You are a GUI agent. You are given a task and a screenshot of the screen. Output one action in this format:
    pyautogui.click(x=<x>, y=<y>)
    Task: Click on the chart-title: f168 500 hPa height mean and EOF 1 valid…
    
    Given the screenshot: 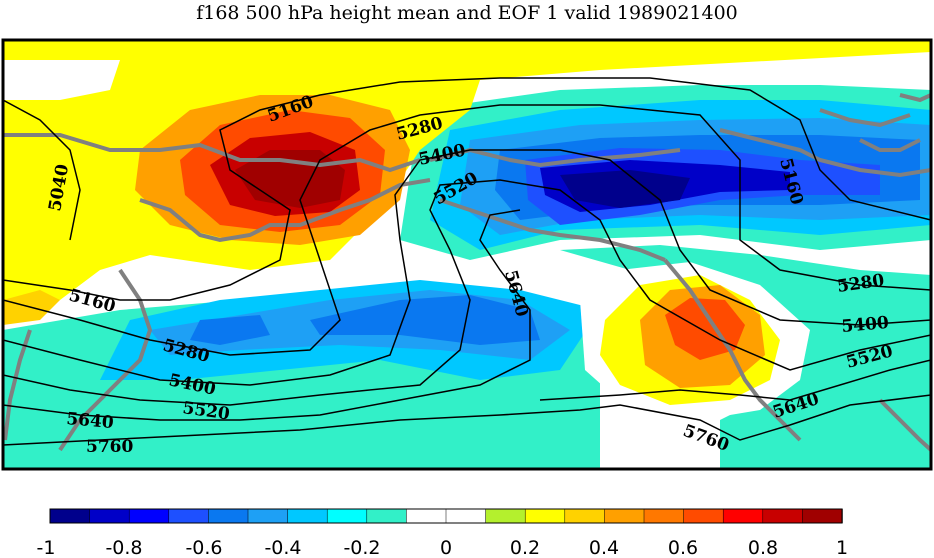 What is the action you would take?
    pyautogui.click(x=467, y=13)
    